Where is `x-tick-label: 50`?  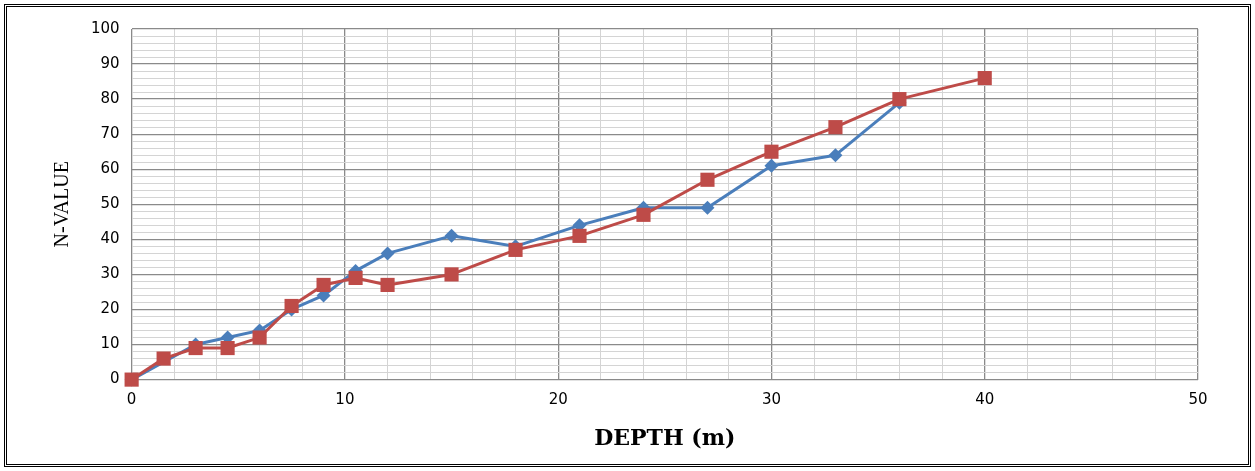 x-tick-label: 50 is located at coordinates (1198, 399).